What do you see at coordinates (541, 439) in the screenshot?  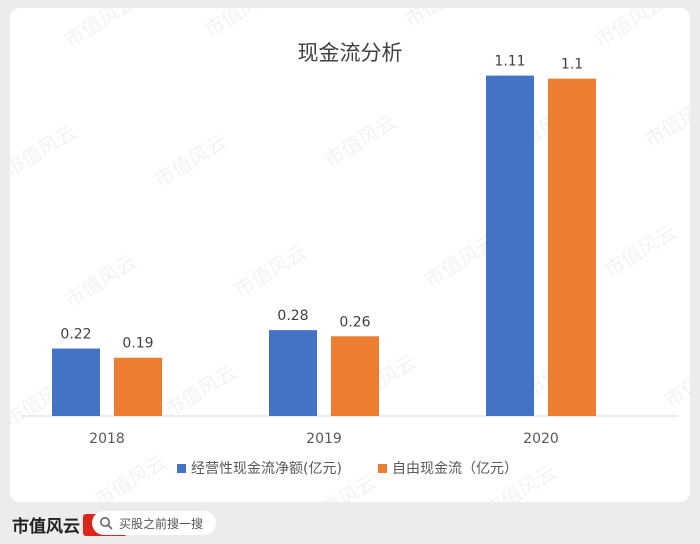 I see `x-tick-label-2020: 2020` at bounding box center [541, 439].